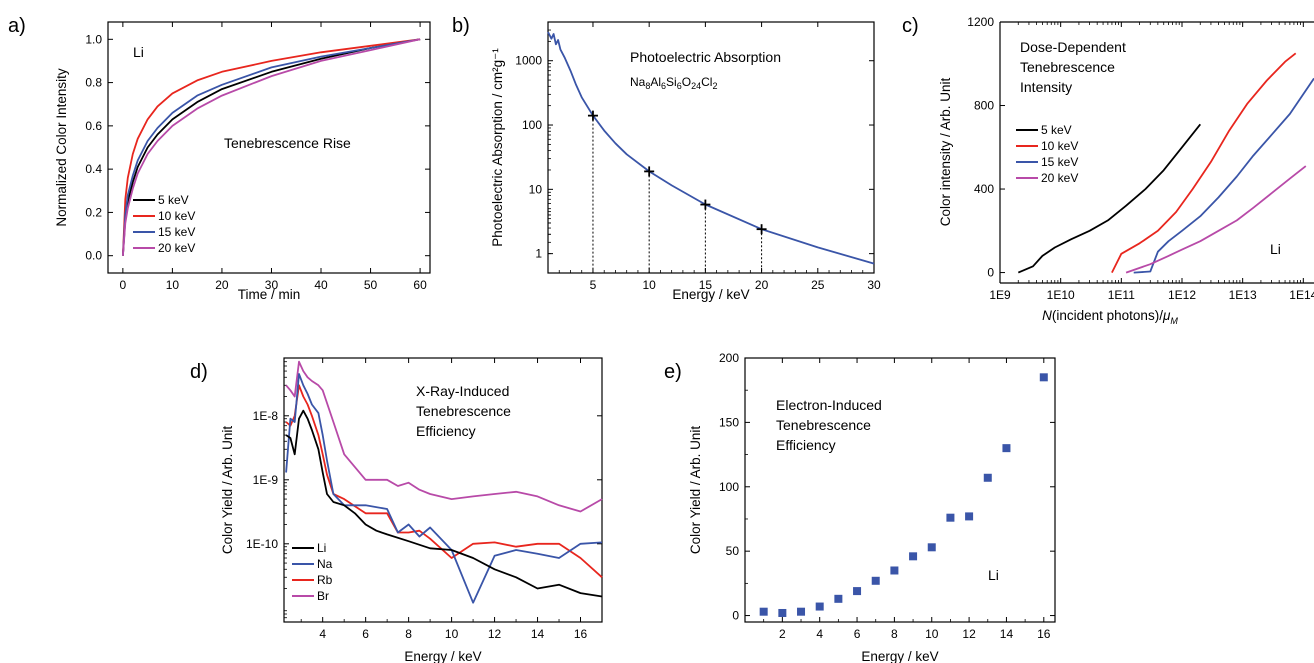 The image size is (1314, 663). Describe the element at coordinates (528, 61) in the screenshot. I see `panel-b-ytick-3-label: 1000` at that location.